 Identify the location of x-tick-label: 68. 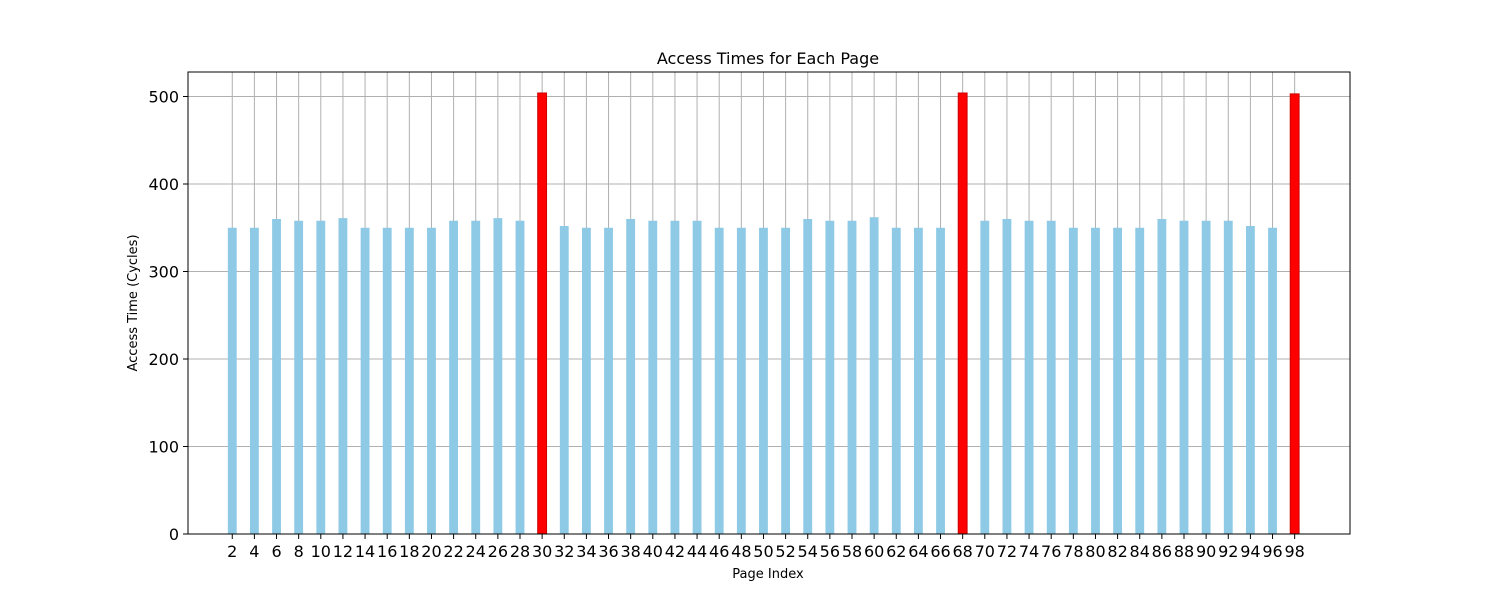
(962, 551).